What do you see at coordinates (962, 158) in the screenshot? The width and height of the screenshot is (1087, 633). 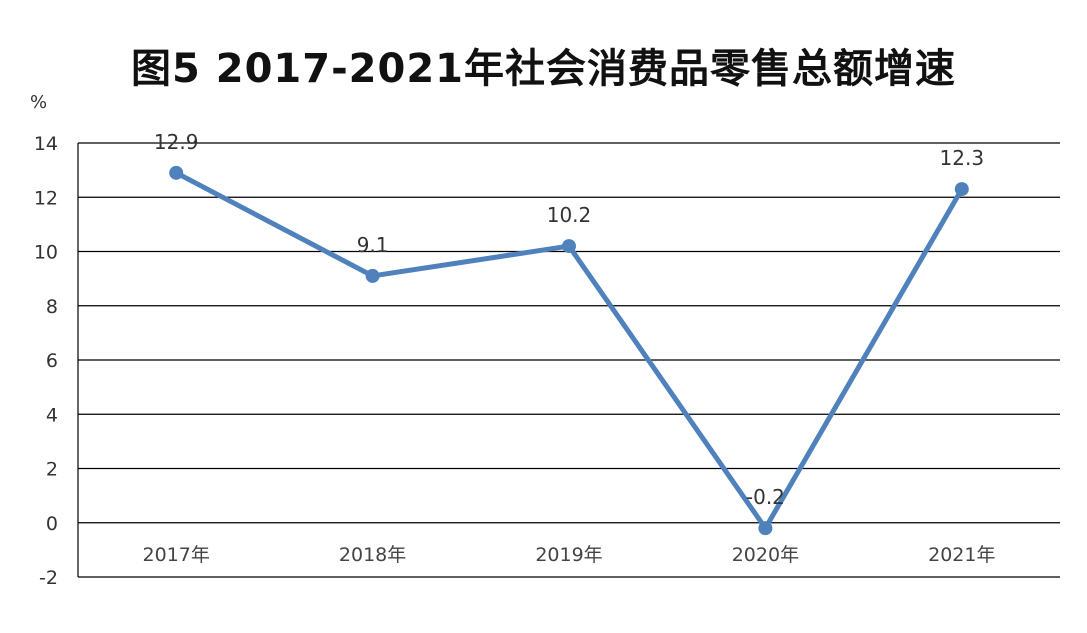 I see `data-label: 12.3` at bounding box center [962, 158].